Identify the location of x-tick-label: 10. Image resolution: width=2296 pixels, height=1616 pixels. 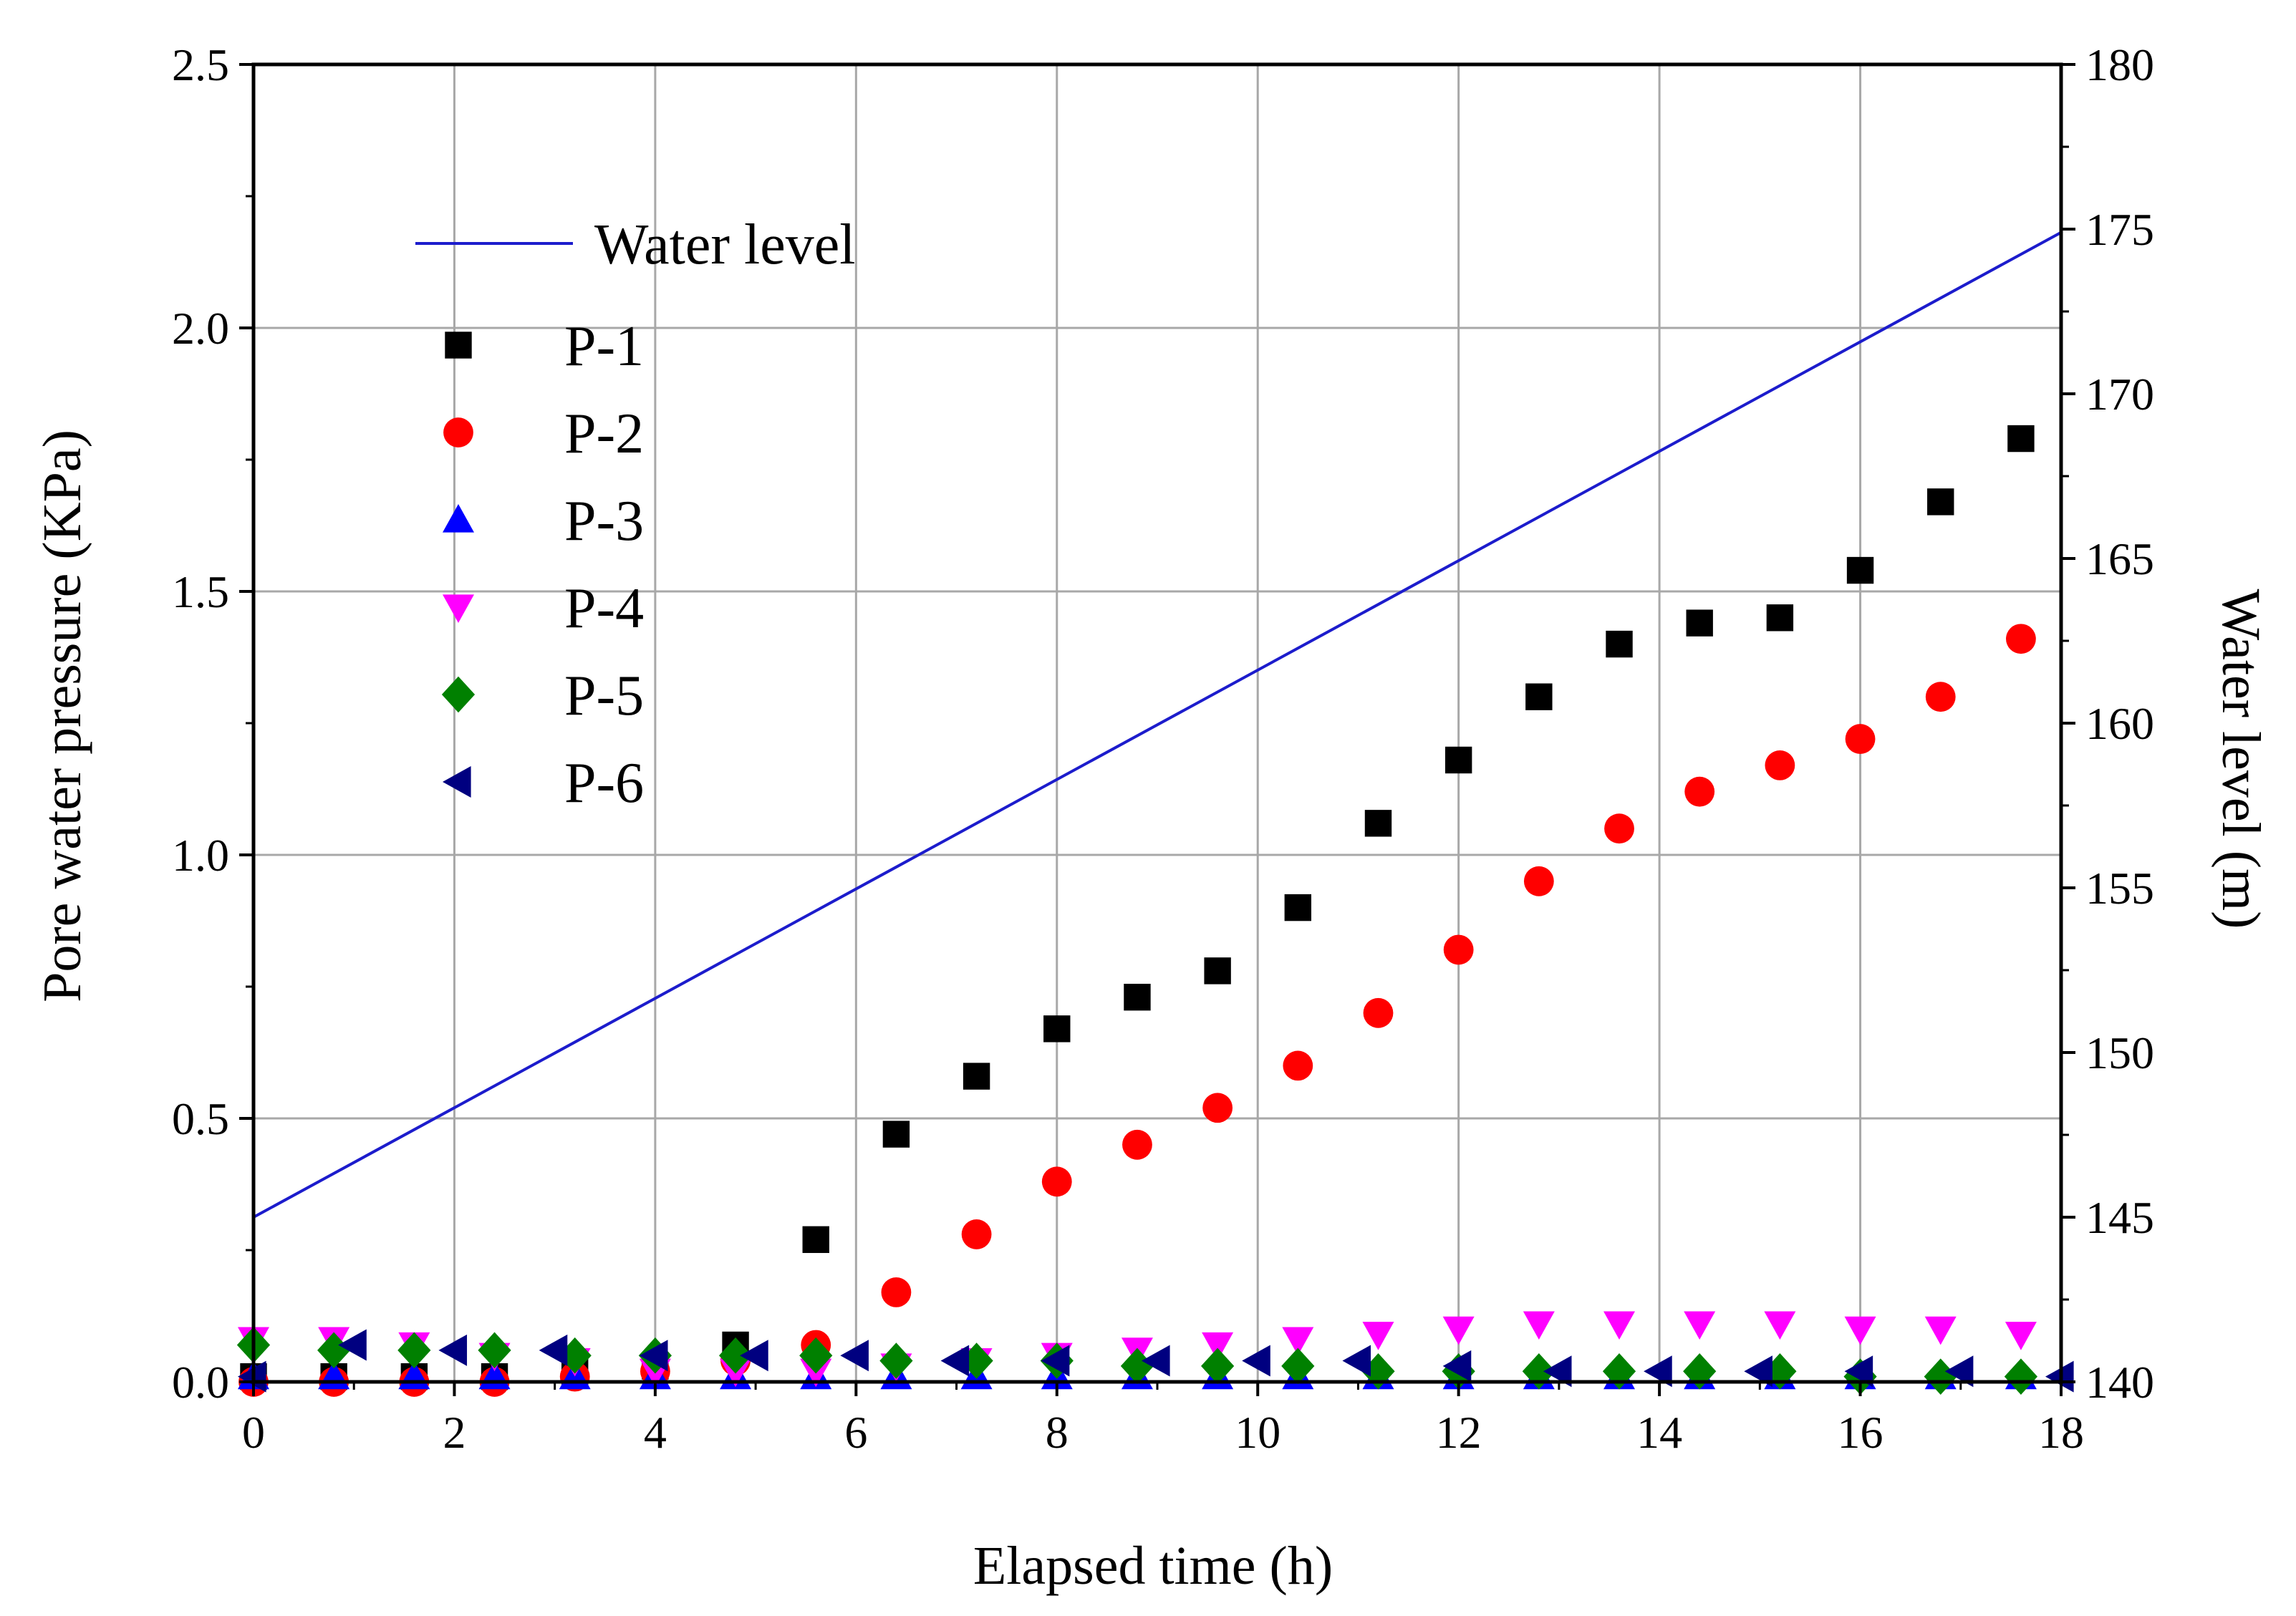
(1257, 1432).